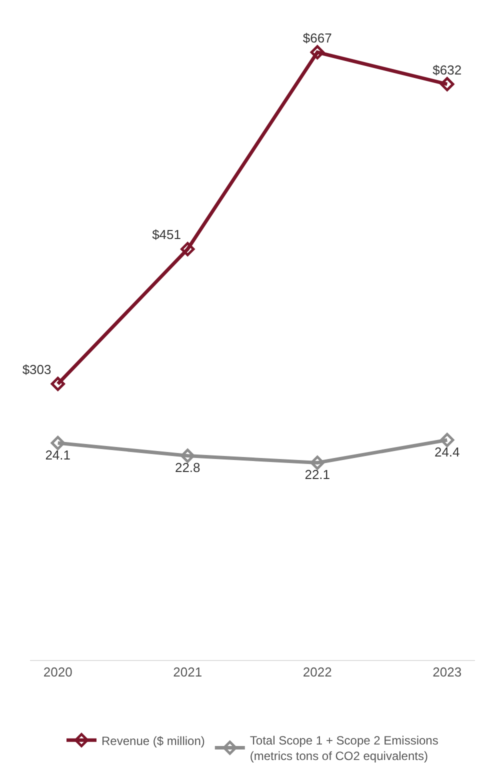  I want to click on legend-label: Total Scope 1 + Scope 2 Emissions (metrics tons of CO2 equivalents), so click(344, 749).